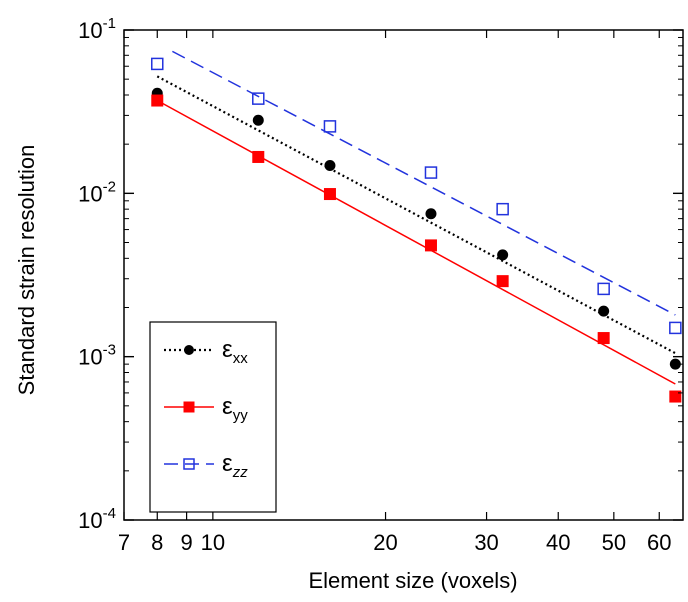  Describe the element at coordinates (189, 464) in the screenshot. I see `legend-marker-zz` at that location.